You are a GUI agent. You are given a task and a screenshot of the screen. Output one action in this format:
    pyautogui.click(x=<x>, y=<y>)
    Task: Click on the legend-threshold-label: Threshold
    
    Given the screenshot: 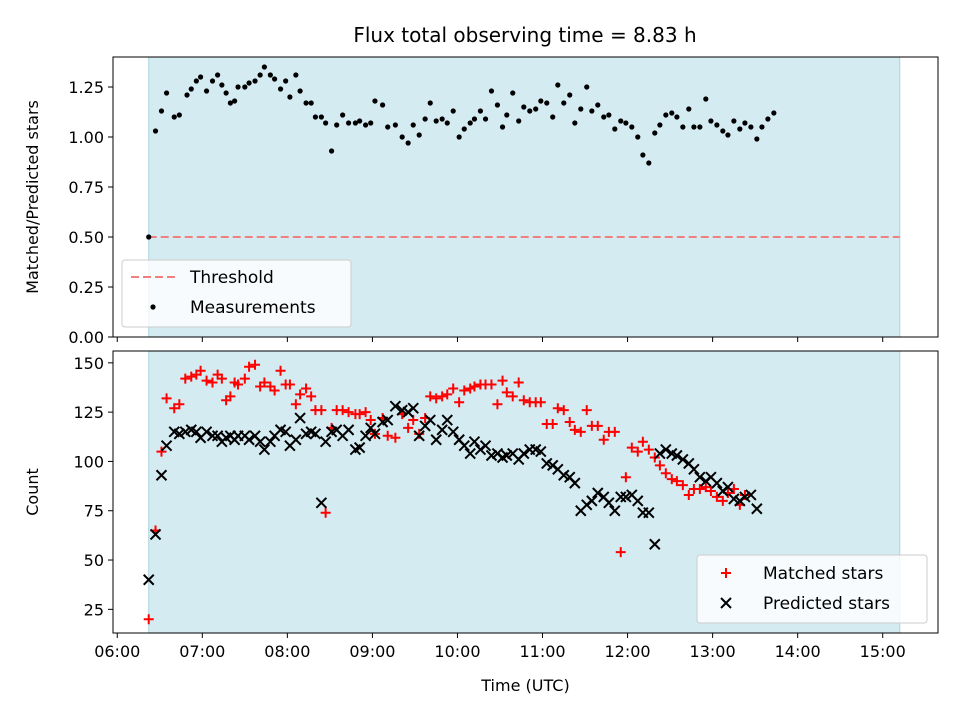 What is the action you would take?
    pyautogui.click(x=231, y=278)
    